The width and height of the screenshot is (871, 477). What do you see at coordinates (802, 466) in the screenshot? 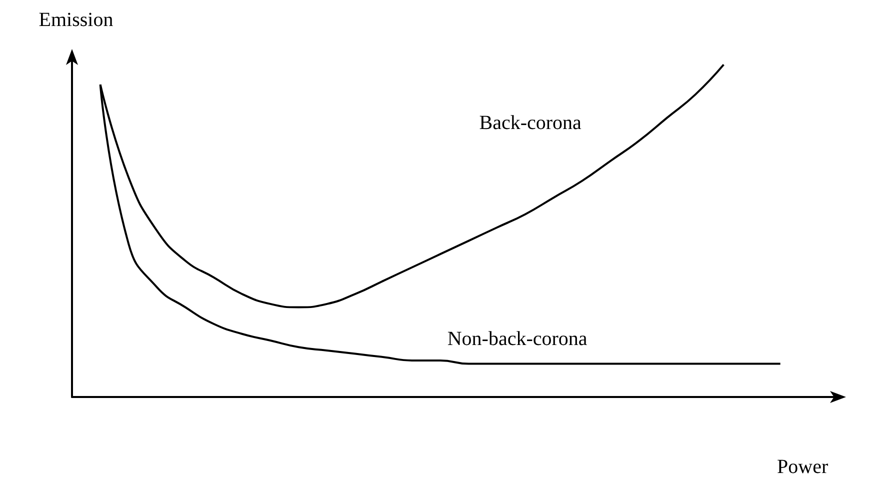
I see `x-axis-title: Power` at bounding box center [802, 466].